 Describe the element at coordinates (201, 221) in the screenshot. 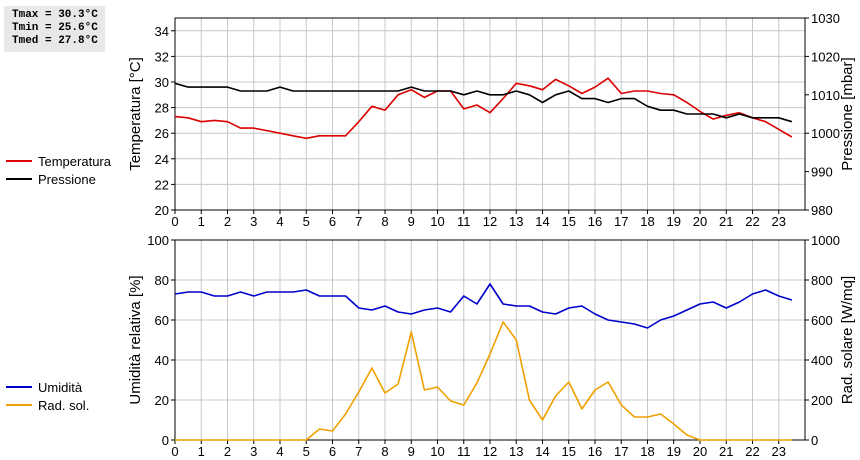

I see `chart1-xtick-label: 1` at that location.